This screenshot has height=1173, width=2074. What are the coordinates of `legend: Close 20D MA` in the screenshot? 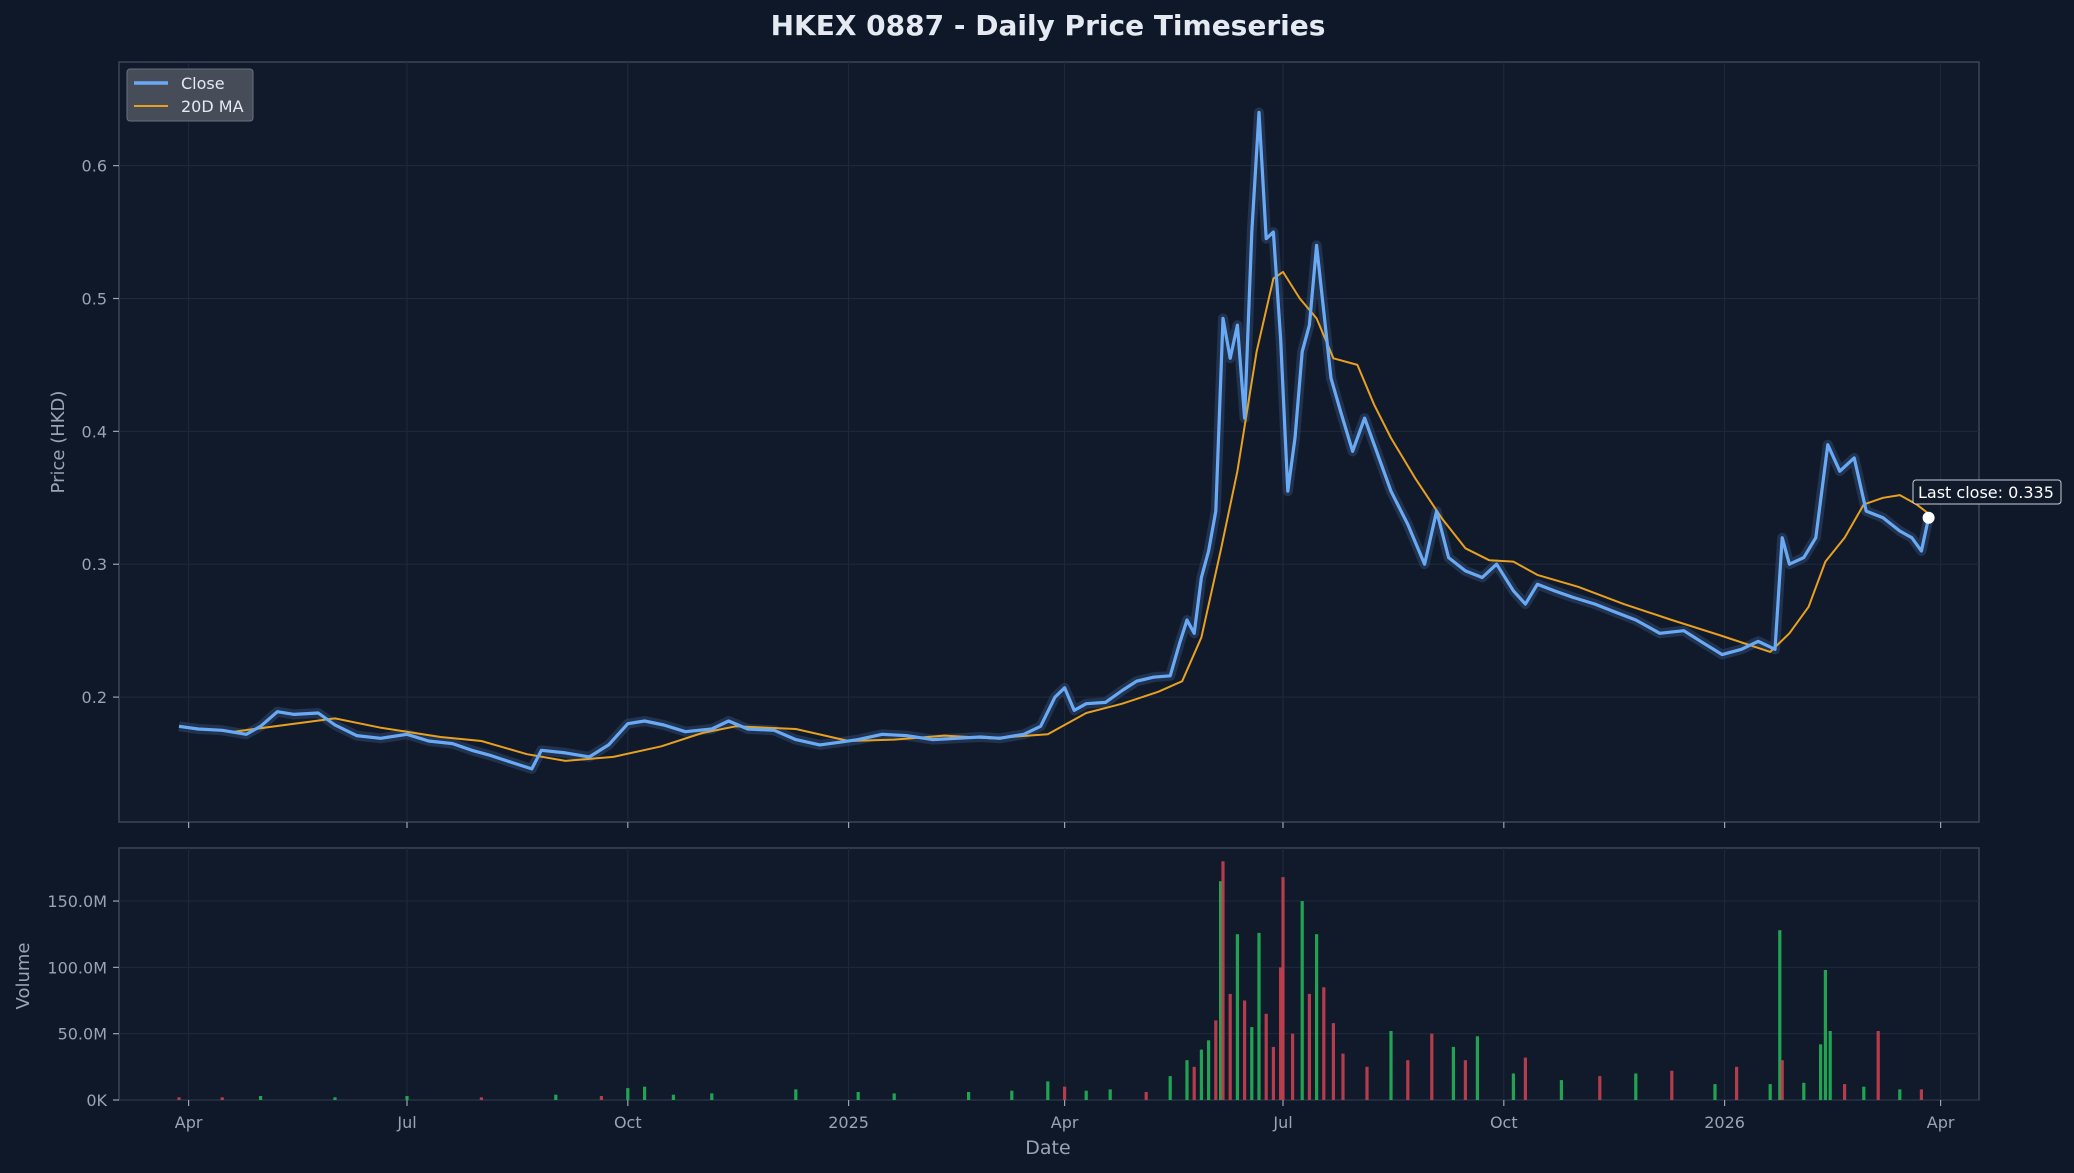 It's located at (190, 95).